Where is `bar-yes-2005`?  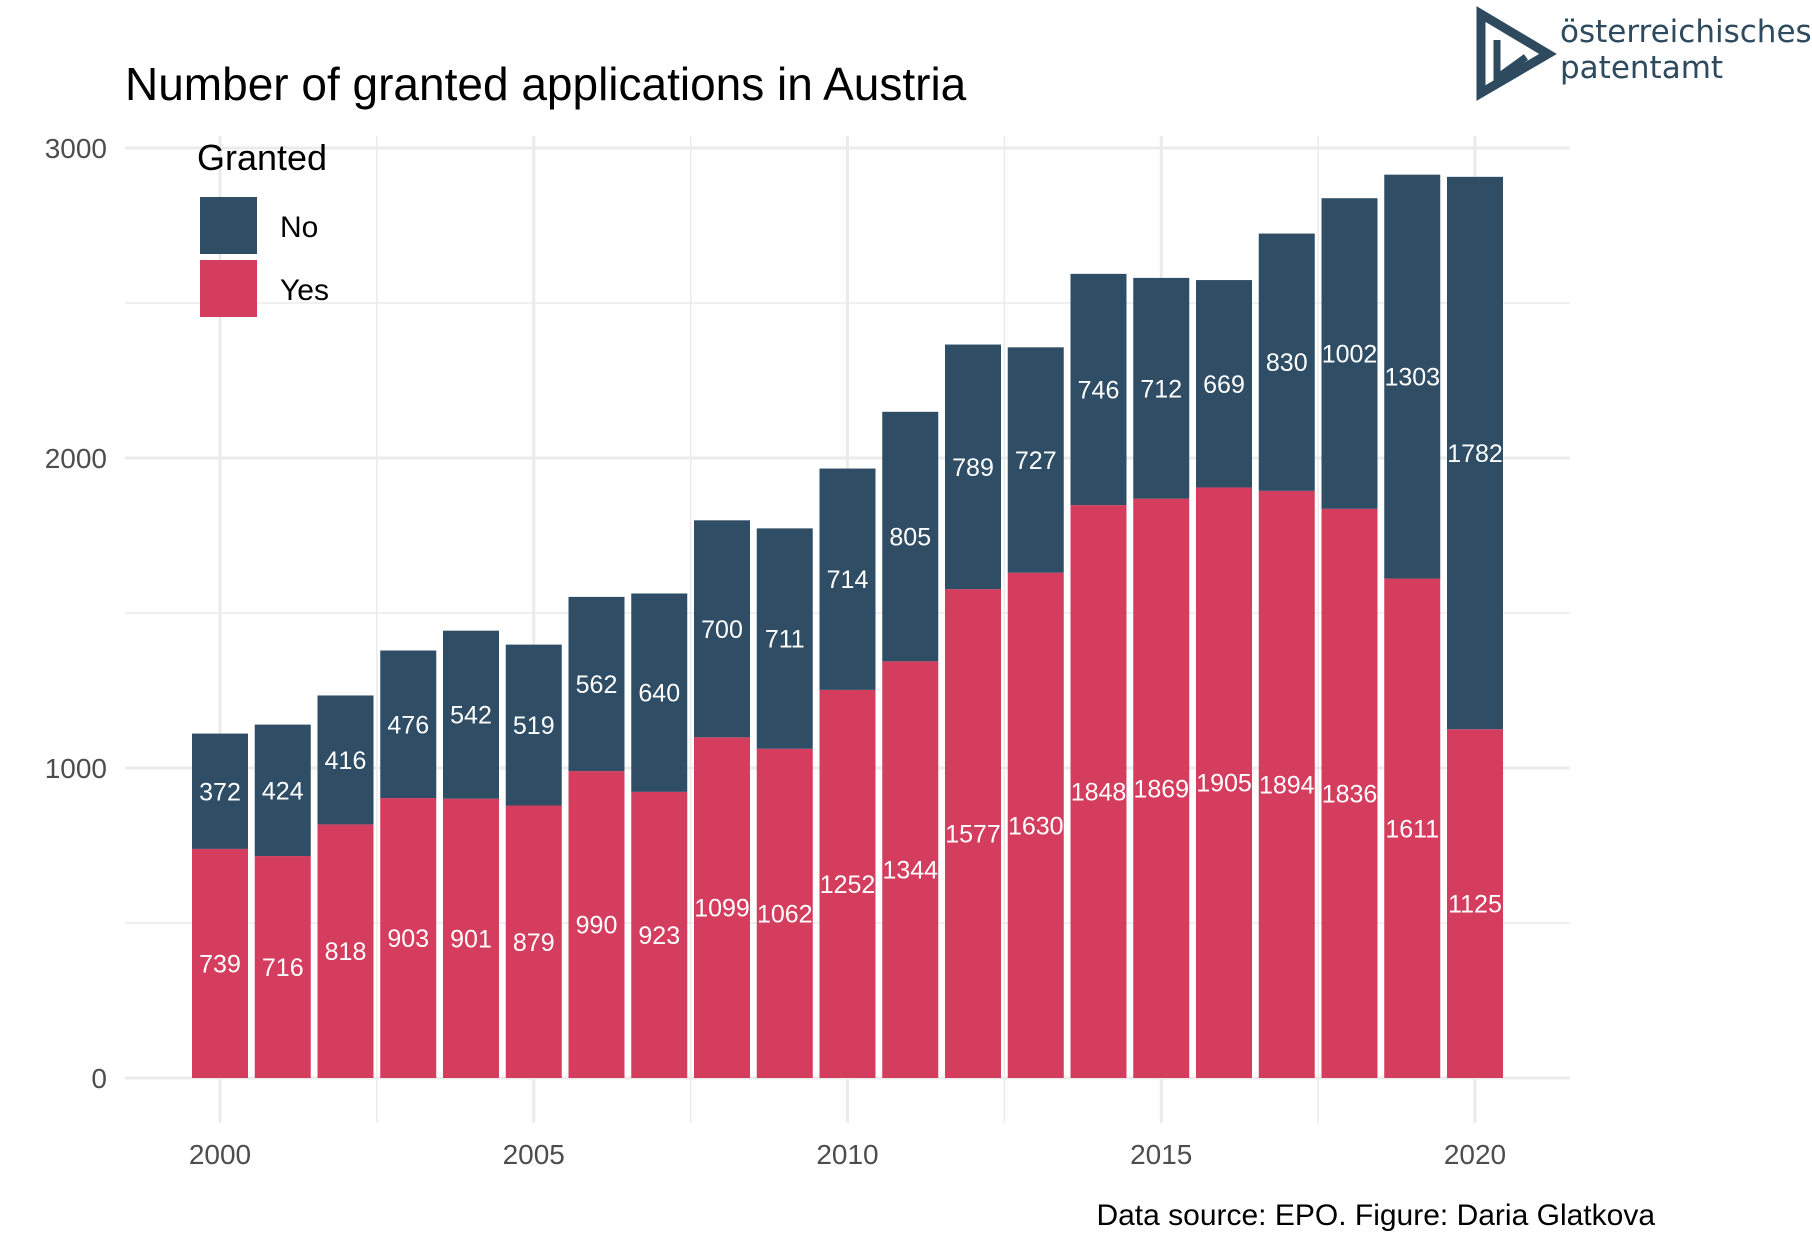
bar-yes-2005 is located at coordinates (533, 941).